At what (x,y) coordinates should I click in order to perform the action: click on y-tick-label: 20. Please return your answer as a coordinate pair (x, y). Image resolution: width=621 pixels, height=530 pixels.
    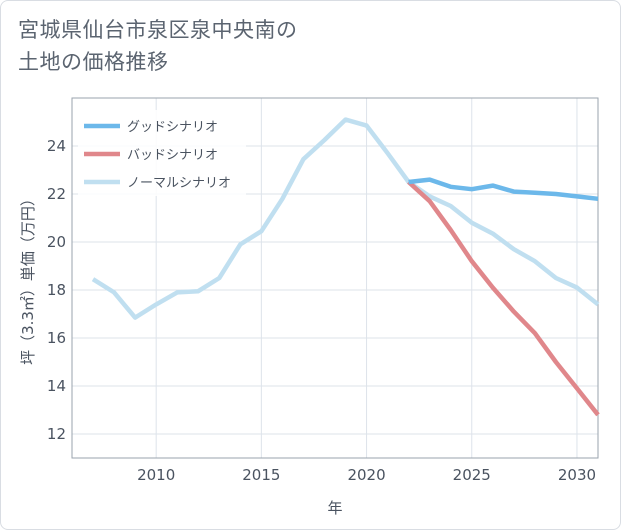
    Looking at the image, I should click on (56, 242).